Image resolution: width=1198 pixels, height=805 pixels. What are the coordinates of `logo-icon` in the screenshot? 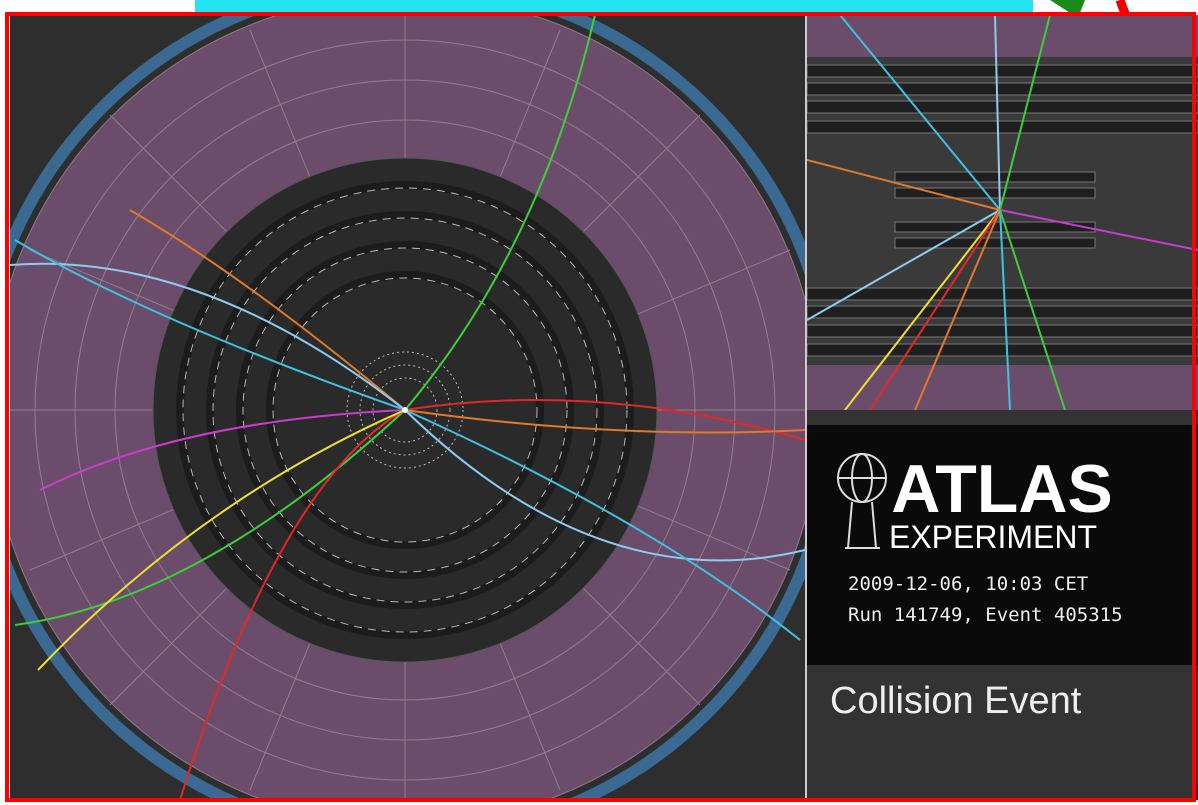 It's located at (862, 501).